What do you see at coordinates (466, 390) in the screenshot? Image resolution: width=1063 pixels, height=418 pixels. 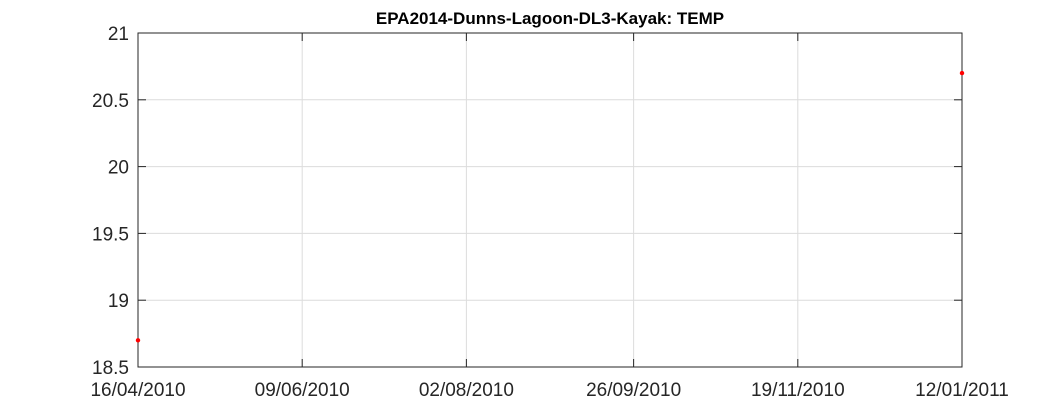 I see `x-tick-label: 02/08/2010` at bounding box center [466, 390].